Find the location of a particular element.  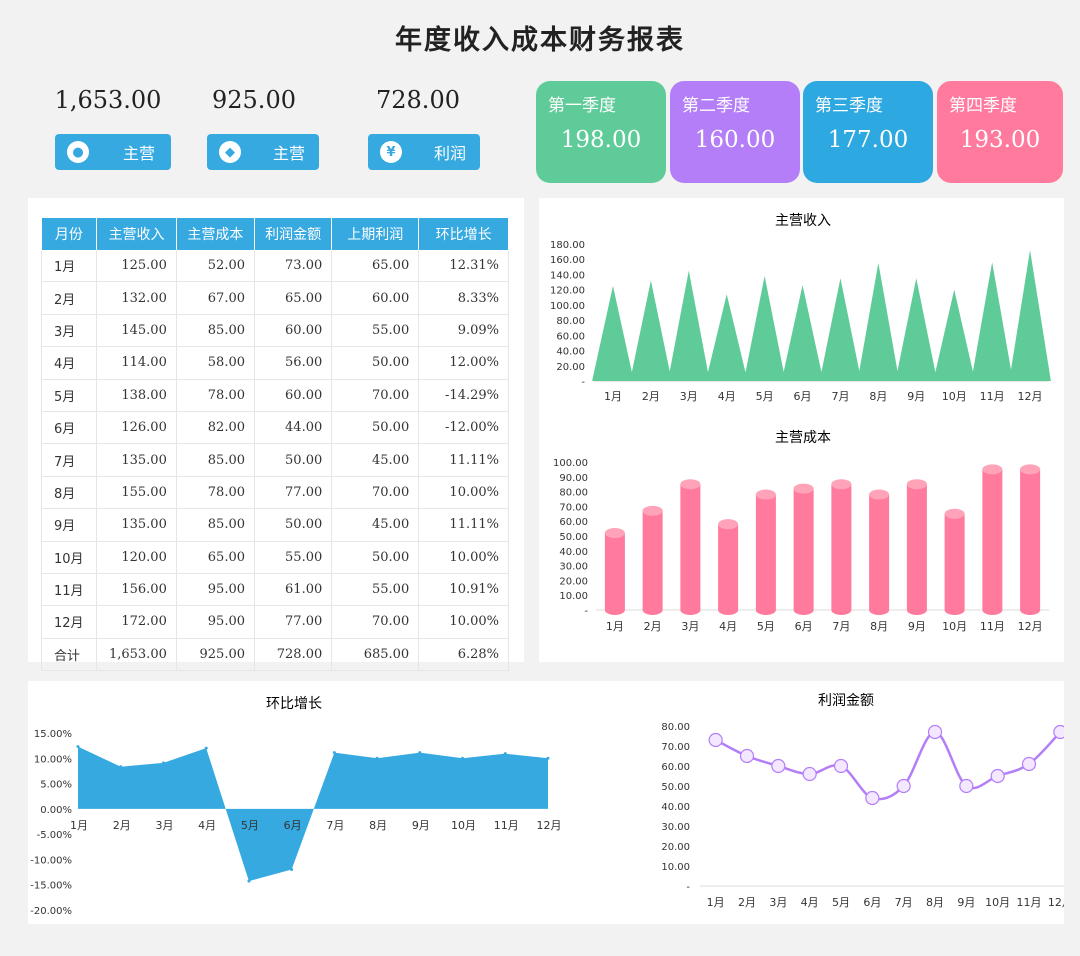

table-cell: 82.00 is located at coordinates (216, 428).